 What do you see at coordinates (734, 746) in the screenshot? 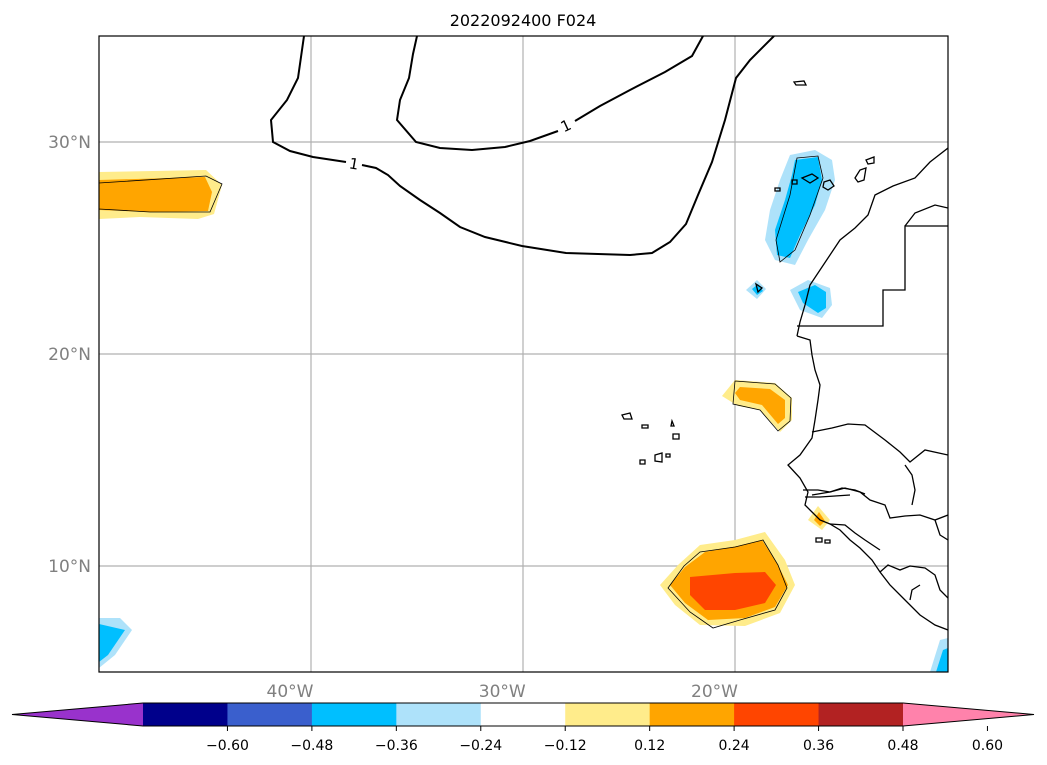
I see `colorbar-tick-label: 0.24` at bounding box center [734, 746].